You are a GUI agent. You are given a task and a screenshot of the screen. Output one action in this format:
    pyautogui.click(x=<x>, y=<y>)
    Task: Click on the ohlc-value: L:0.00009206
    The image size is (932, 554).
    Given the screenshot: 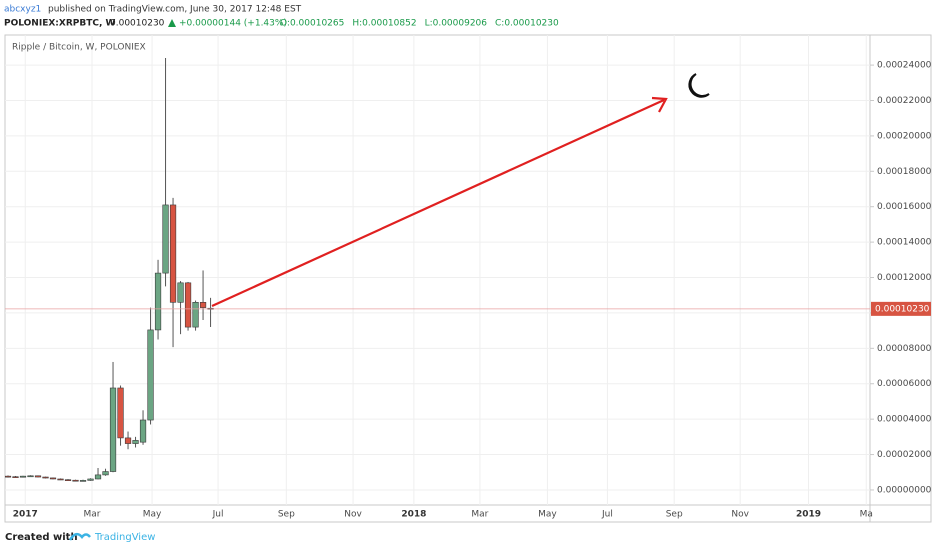 What is the action you would take?
    pyautogui.click(x=456, y=24)
    